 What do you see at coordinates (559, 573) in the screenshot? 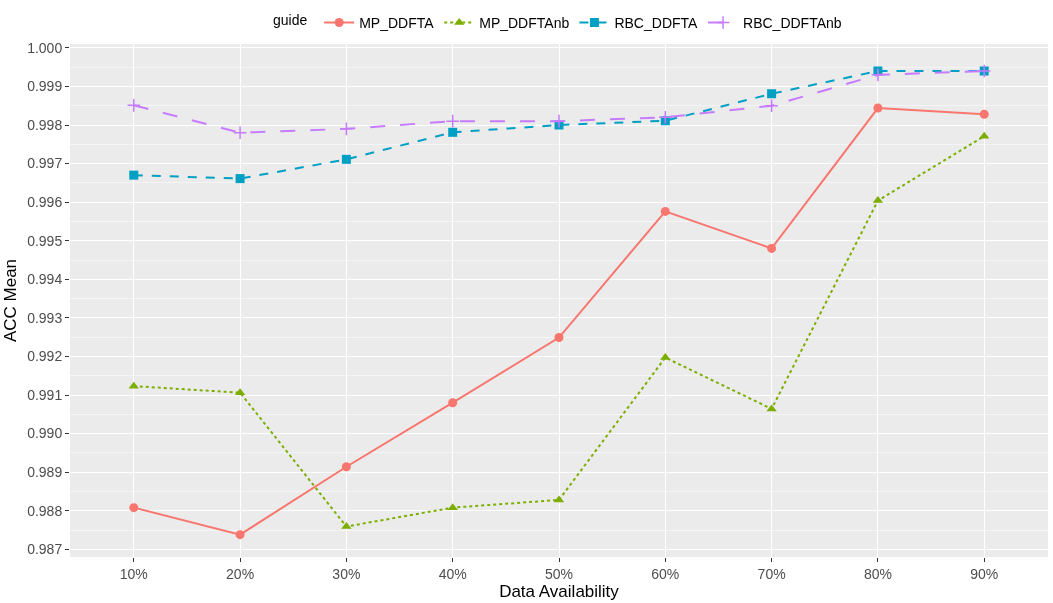
I see `x-tick-label: 50%` at bounding box center [559, 573].